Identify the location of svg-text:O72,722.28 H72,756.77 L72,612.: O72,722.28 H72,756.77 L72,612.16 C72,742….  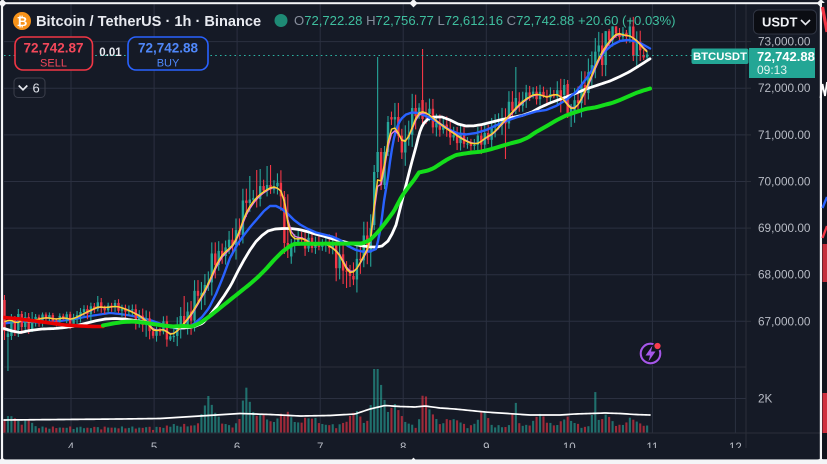
(485, 20).